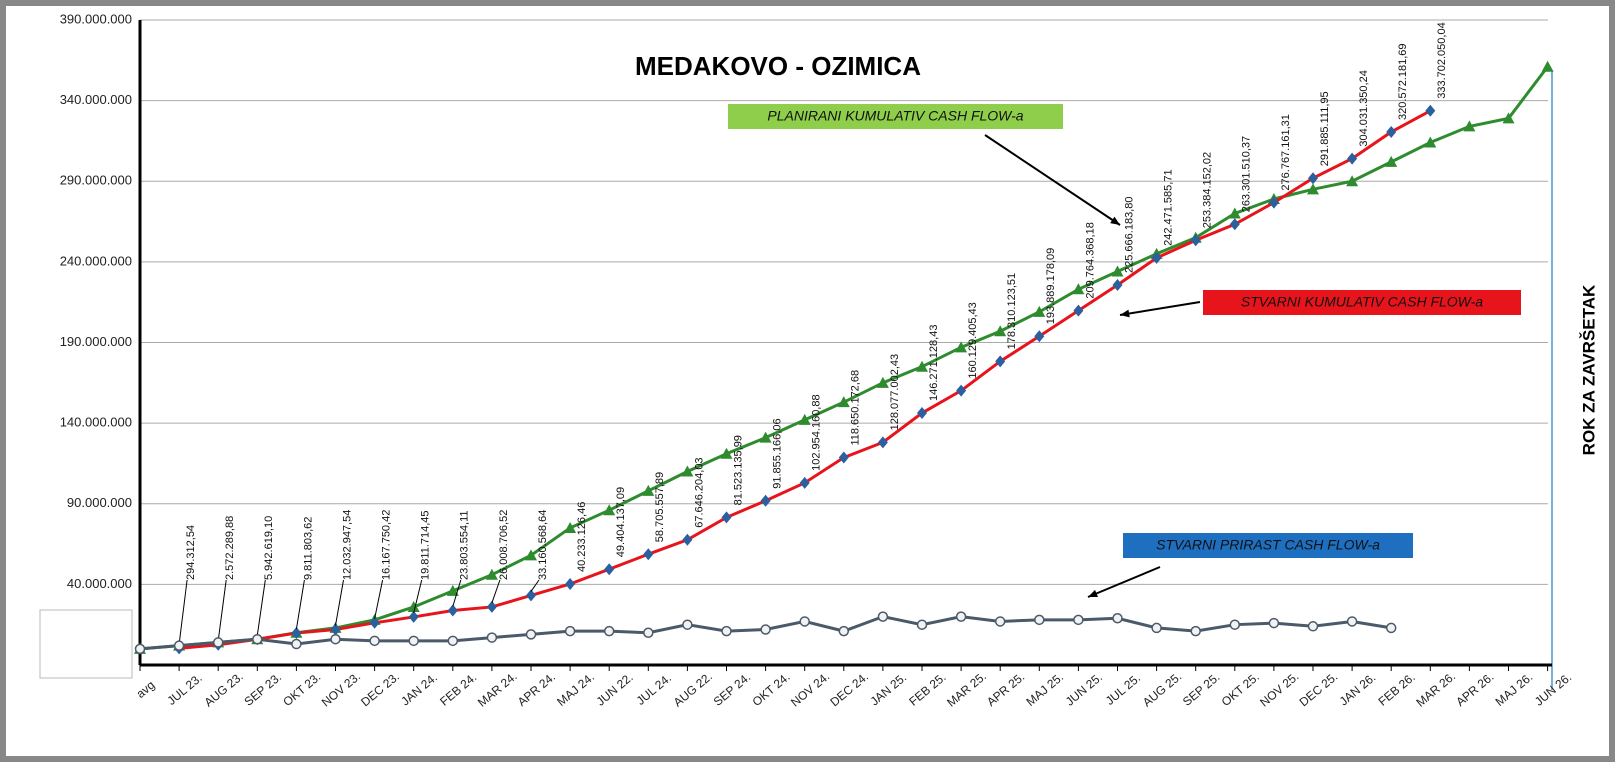 This screenshot has width=1615, height=762. I want to click on data-label: 178.310.123,51, so click(1012, 311).